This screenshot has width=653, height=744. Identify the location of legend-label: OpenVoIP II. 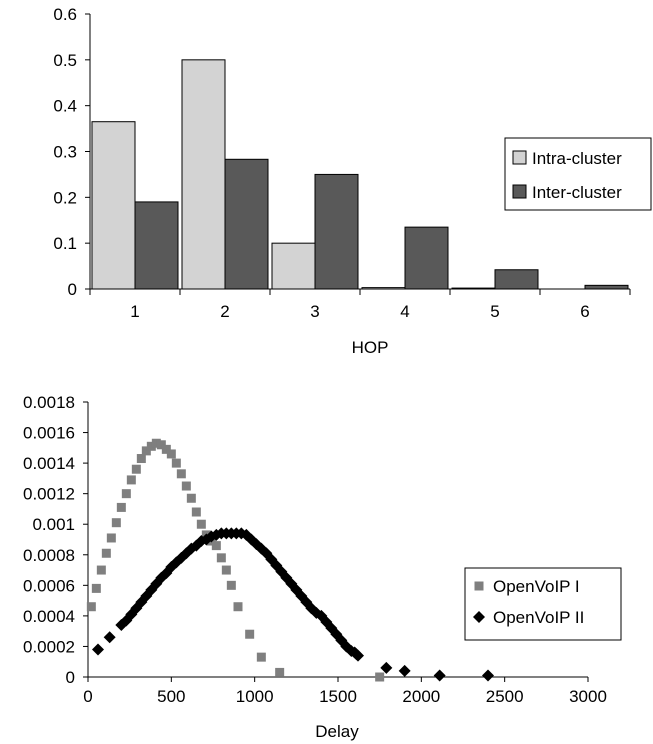
(538, 617).